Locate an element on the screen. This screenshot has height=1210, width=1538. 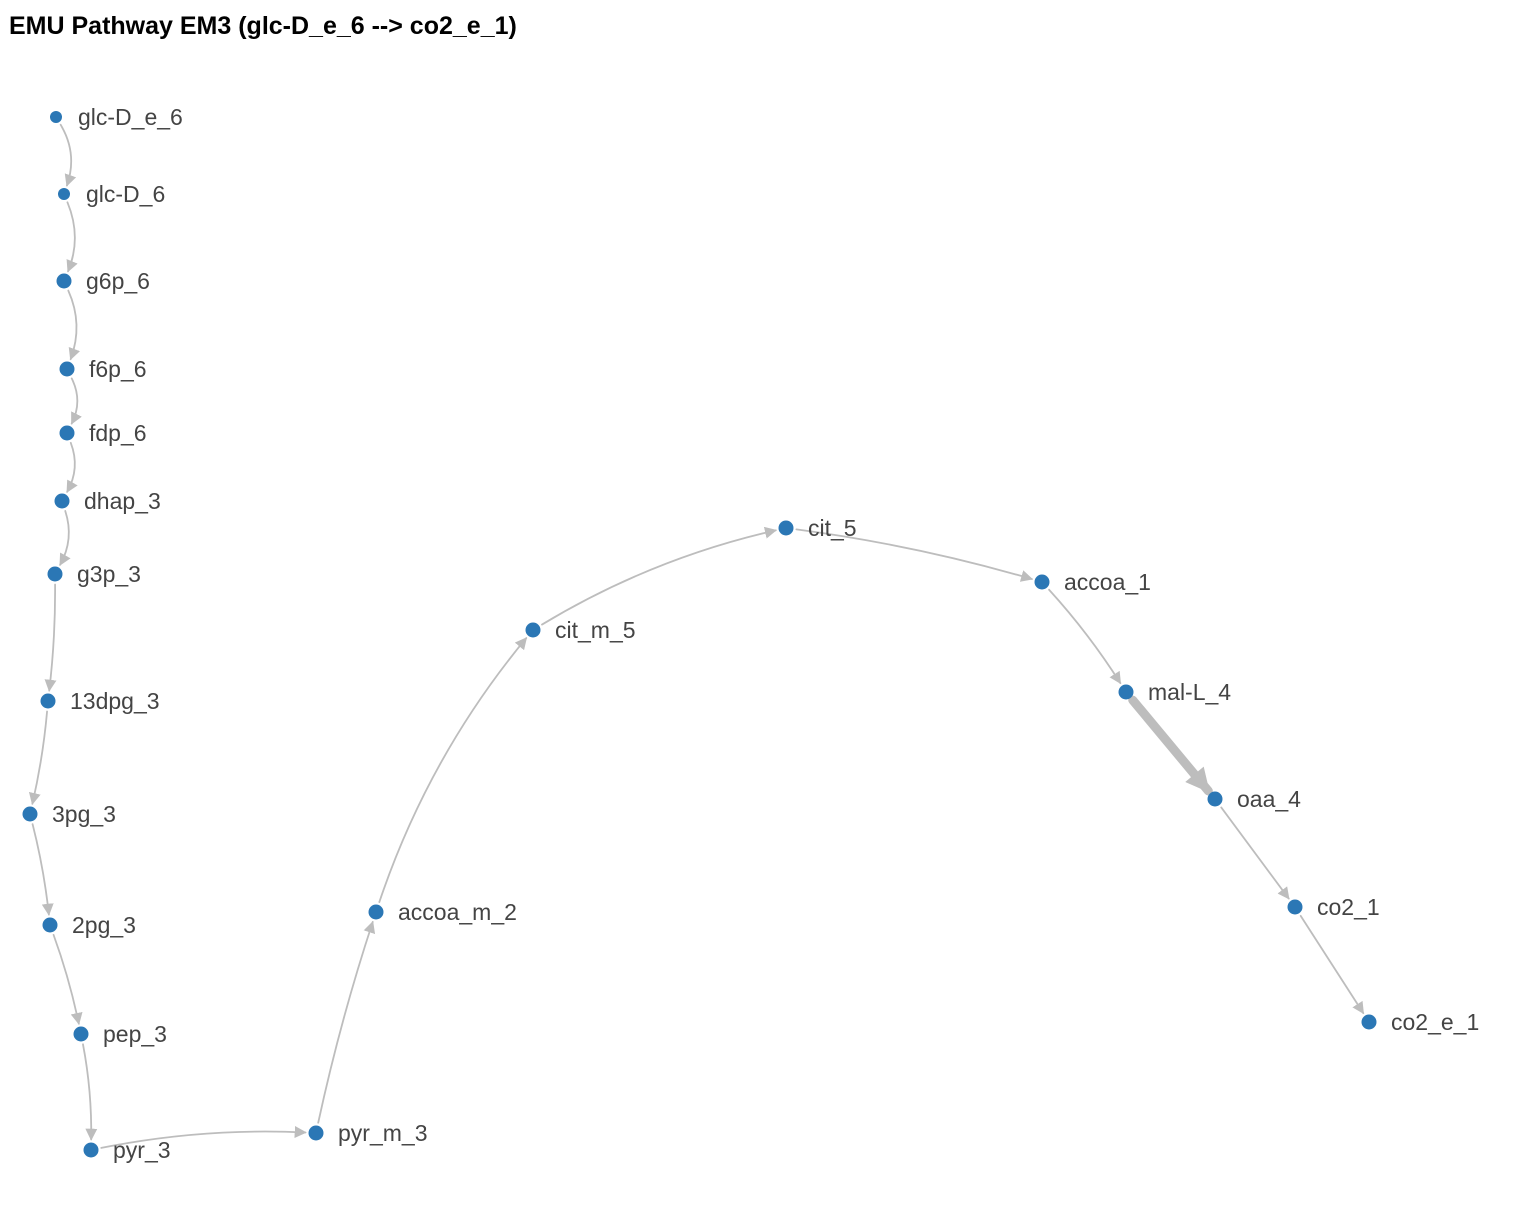
node-label: mal-L_4 is located at coordinates (1189, 692).